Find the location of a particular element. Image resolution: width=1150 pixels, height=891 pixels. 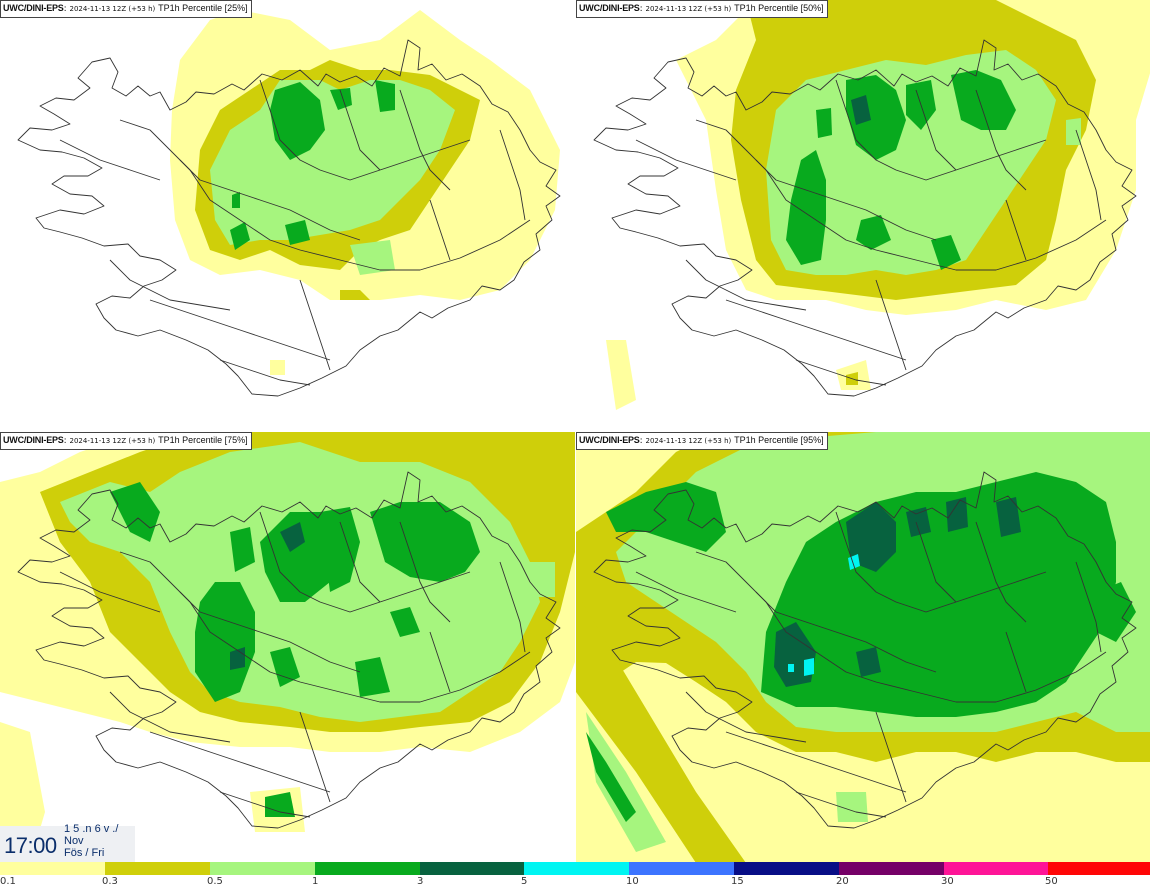

legend-label: 15 is located at coordinates (737, 881).